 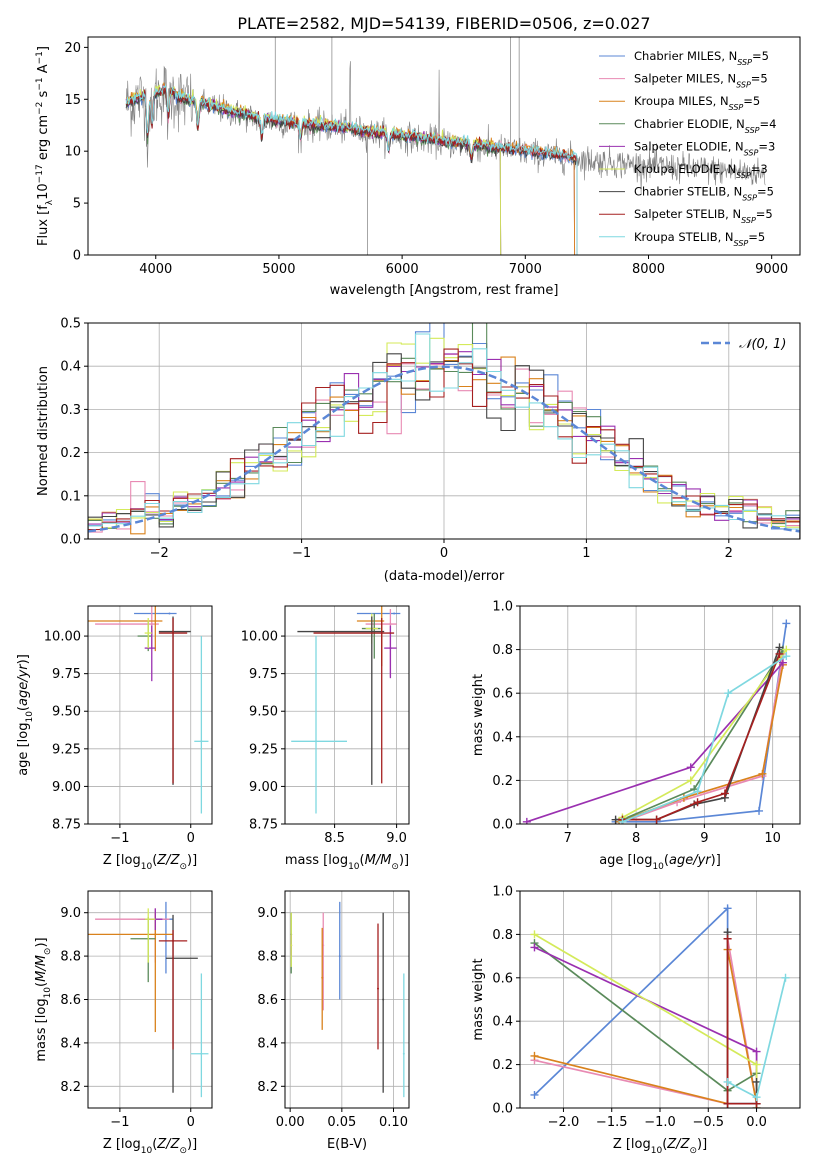 What do you see at coordinates (402, 269) in the screenshot?
I see `x-tick-label: 6000` at bounding box center [402, 269].